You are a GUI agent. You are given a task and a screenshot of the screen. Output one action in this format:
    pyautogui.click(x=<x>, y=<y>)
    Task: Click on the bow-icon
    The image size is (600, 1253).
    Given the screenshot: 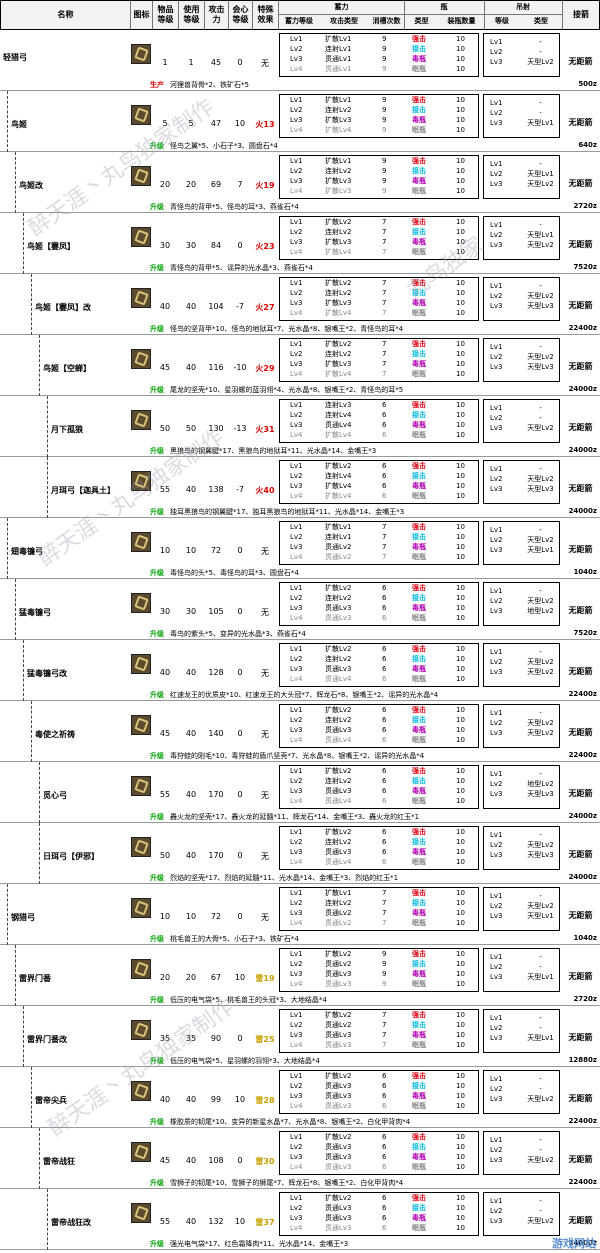 What is the action you would take?
    pyautogui.click(x=141, y=847)
    